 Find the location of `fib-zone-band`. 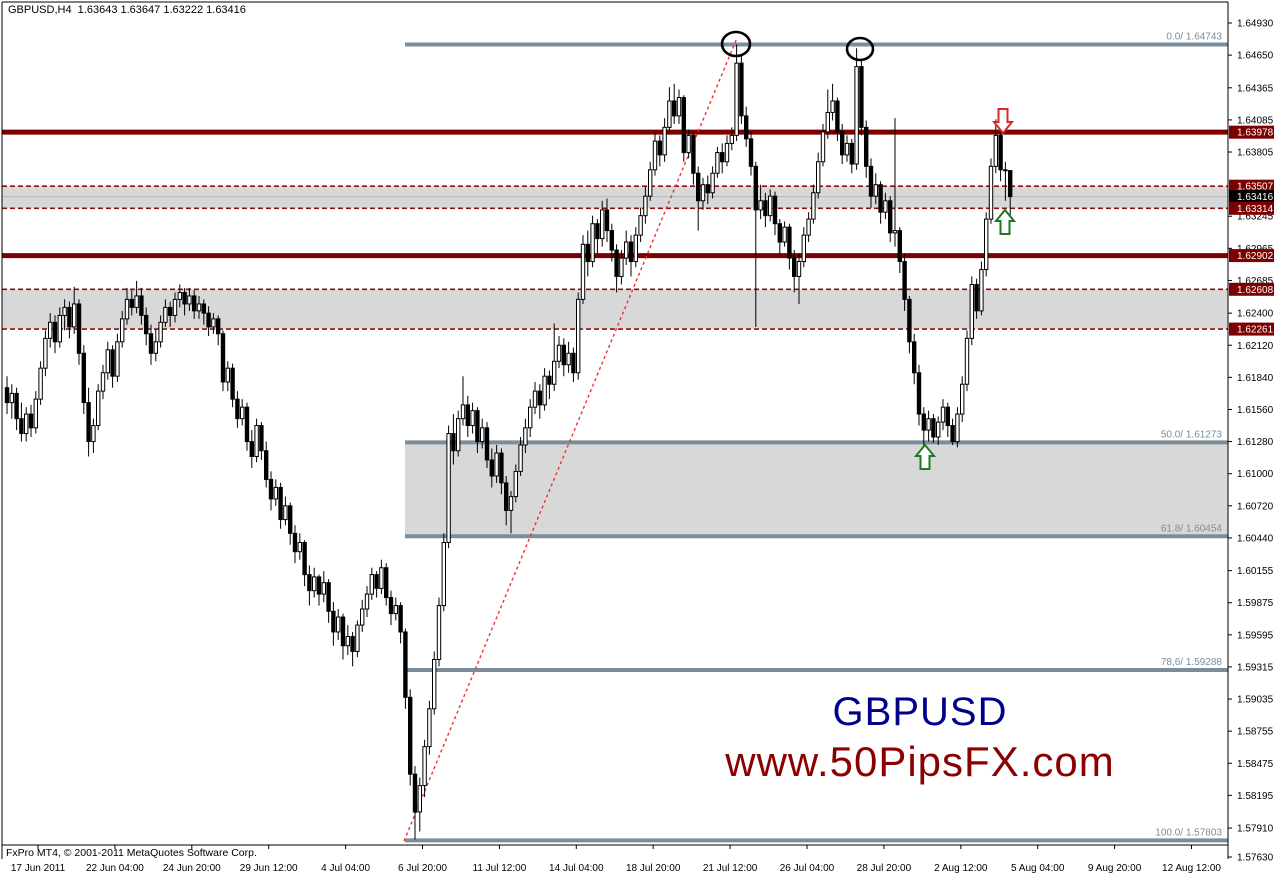

fib-zone-band is located at coordinates (816, 489).